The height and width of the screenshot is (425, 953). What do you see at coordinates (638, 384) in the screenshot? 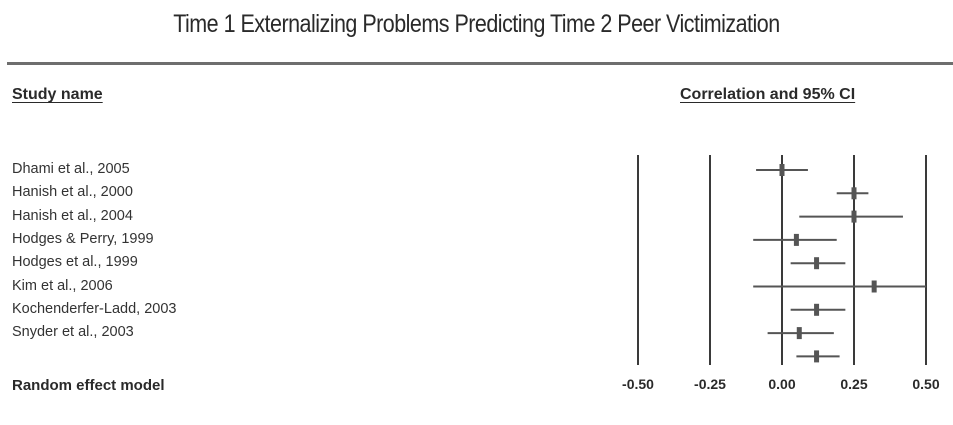
I see `x-tick-label: -0.50` at bounding box center [638, 384].